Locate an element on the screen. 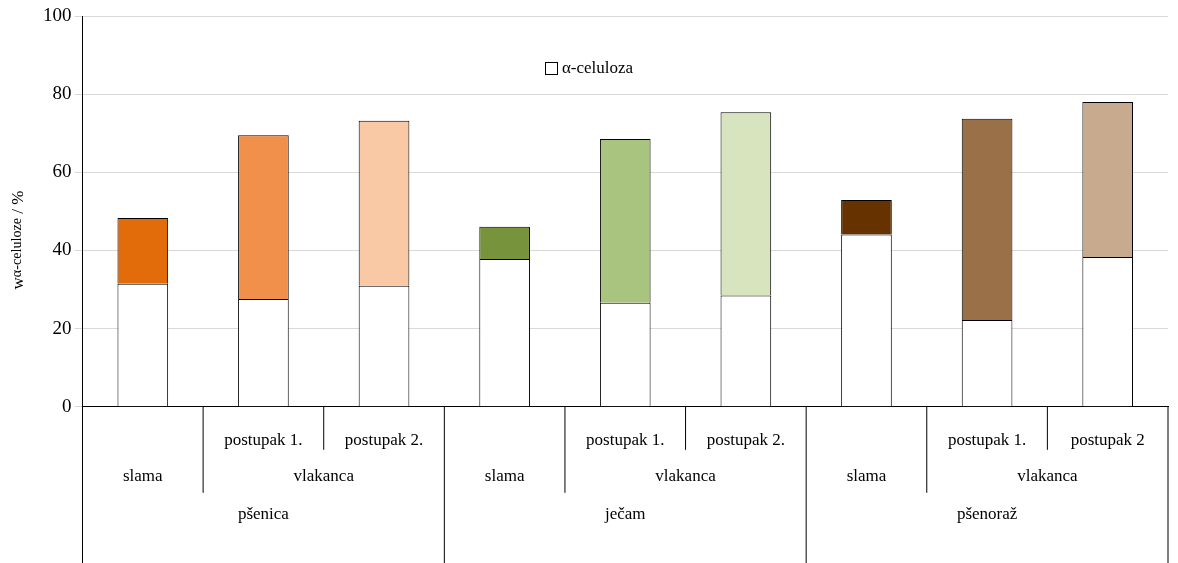 The height and width of the screenshot is (563, 1178). y-tick-label: 20 is located at coordinates (62, 327).